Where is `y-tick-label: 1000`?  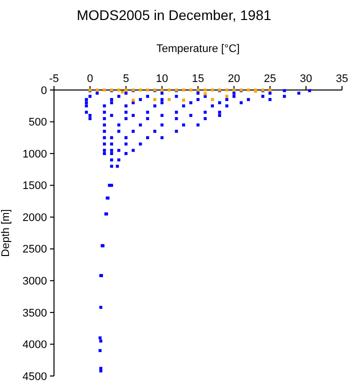
y-tick-label: 1000 is located at coordinates (34, 154).